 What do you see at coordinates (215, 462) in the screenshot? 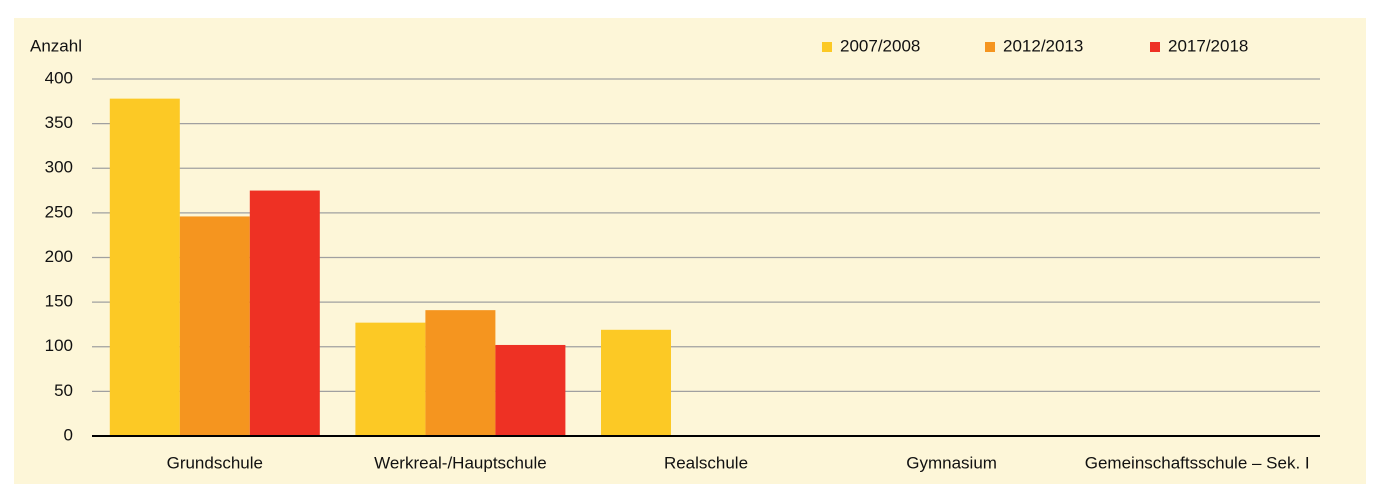
I see `x-tick-label: Grundschule` at bounding box center [215, 462].